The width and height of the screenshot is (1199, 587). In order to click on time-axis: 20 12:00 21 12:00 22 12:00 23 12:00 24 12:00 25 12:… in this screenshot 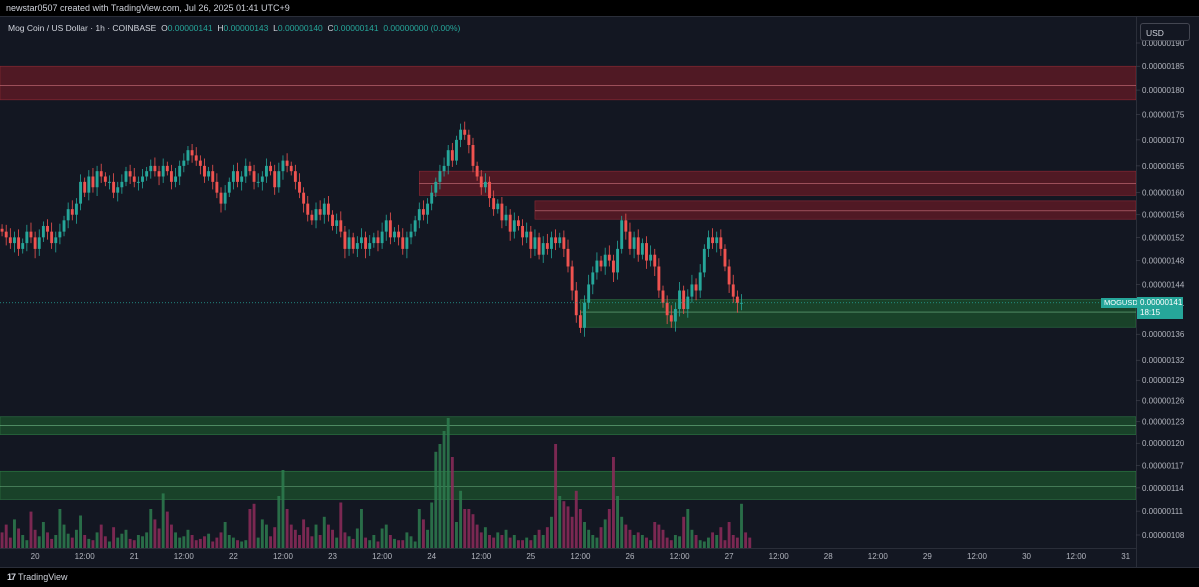, I will do `click(581, 556)`.